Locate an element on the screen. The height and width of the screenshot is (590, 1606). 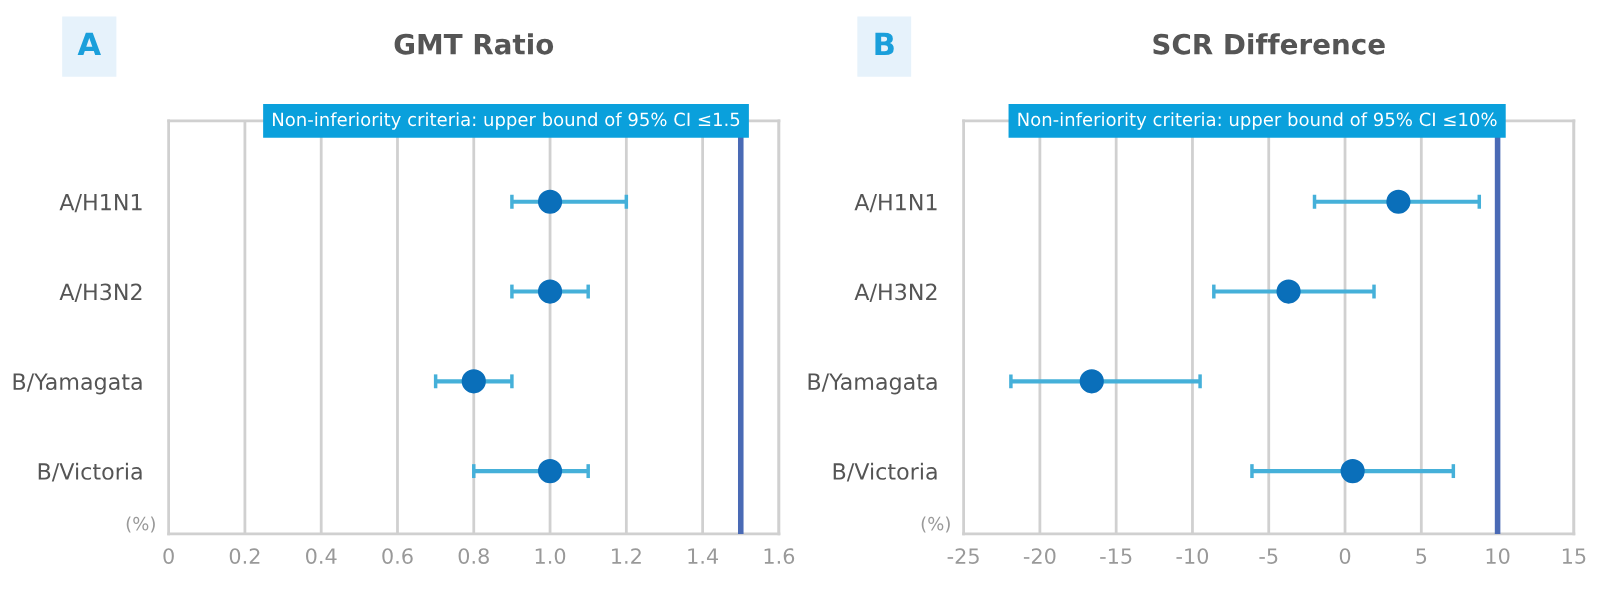
x-tick-label: 1.4 is located at coordinates (703, 556).